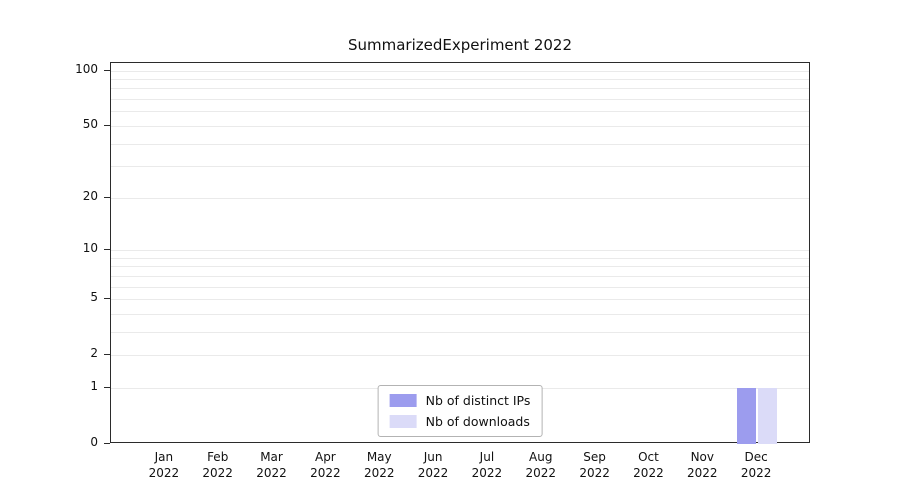 The image size is (900, 500). What do you see at coordinates (459, 45) in the screenshot?
I see `chart-title: SummarizedExperiment 2022` at bounding box center [459, 45].